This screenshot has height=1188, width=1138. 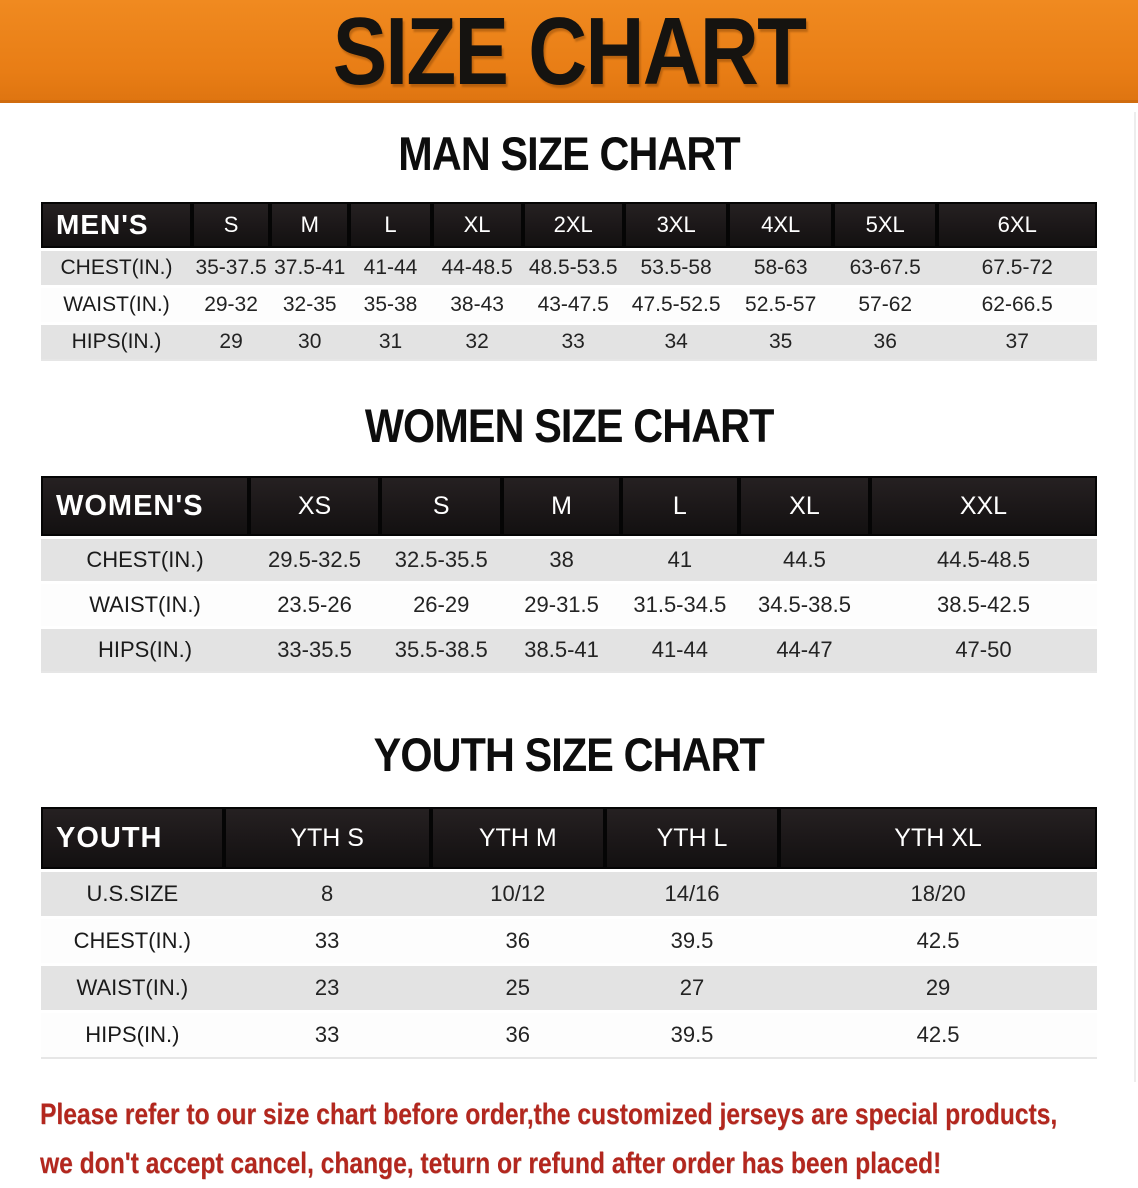 What do you see at coordinates (983, 605) in the screenshot?
I see `measurement-value: 38.5-42.5` at bounding box center [983, 605].